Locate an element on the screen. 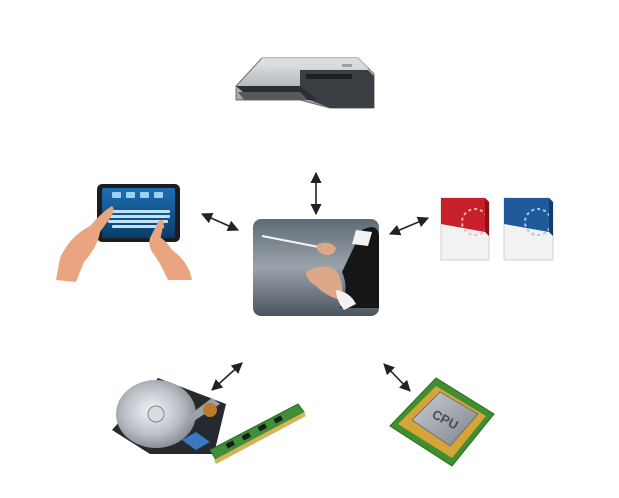 The image size is (619, 498). arrow-cpu is located at coordinates (397, 377).